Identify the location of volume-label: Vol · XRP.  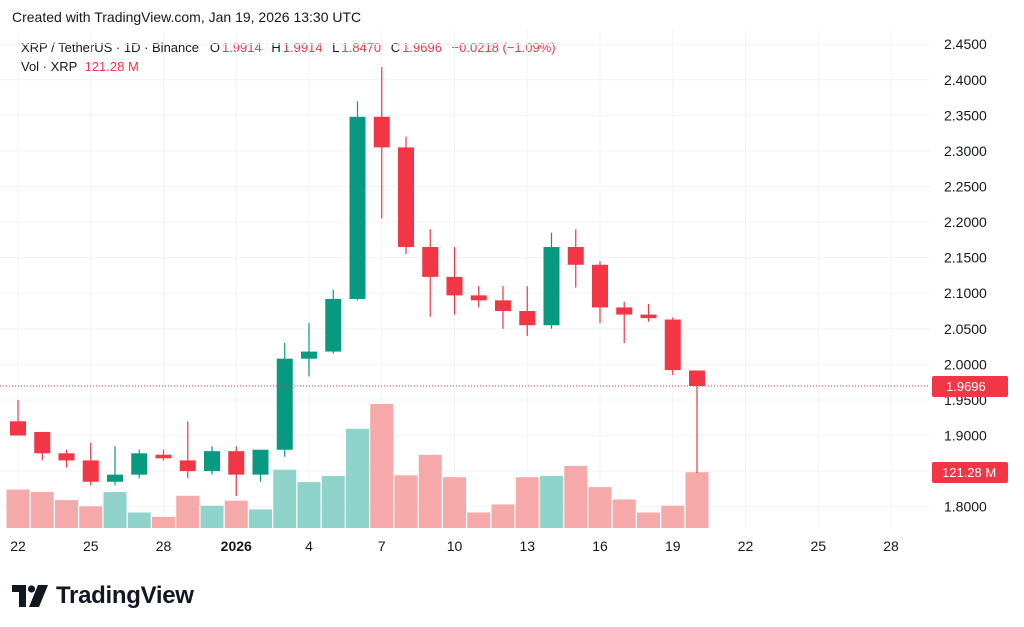
(49, 66).